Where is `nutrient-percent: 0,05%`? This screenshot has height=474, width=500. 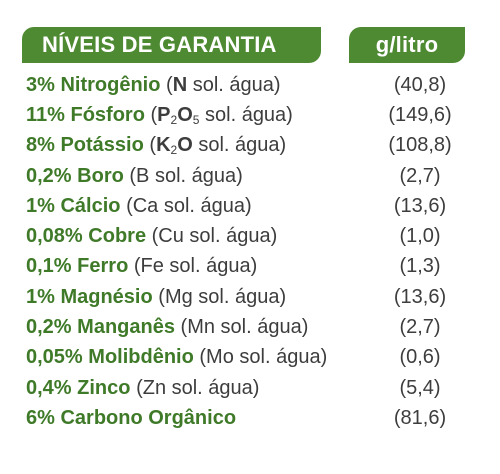
nutrient-percent: 0,05% is located at coordinates (54, 357).